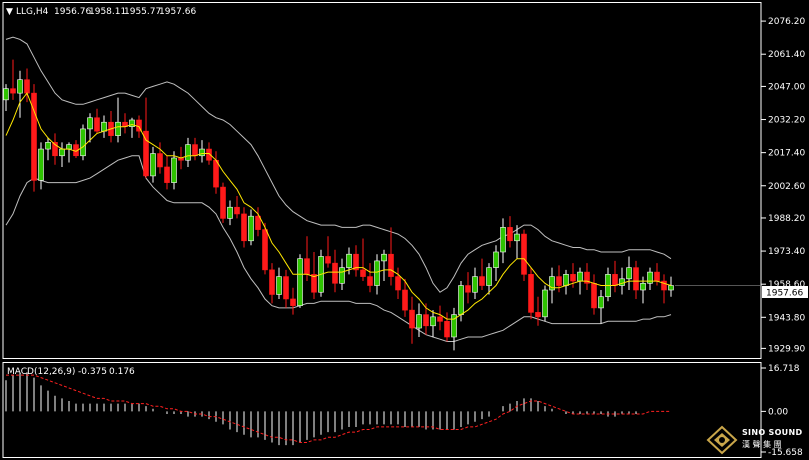 Image resolution: width=809 pixels, height=460 pixels. I want to click on current-price-tag, so click(785, 292).